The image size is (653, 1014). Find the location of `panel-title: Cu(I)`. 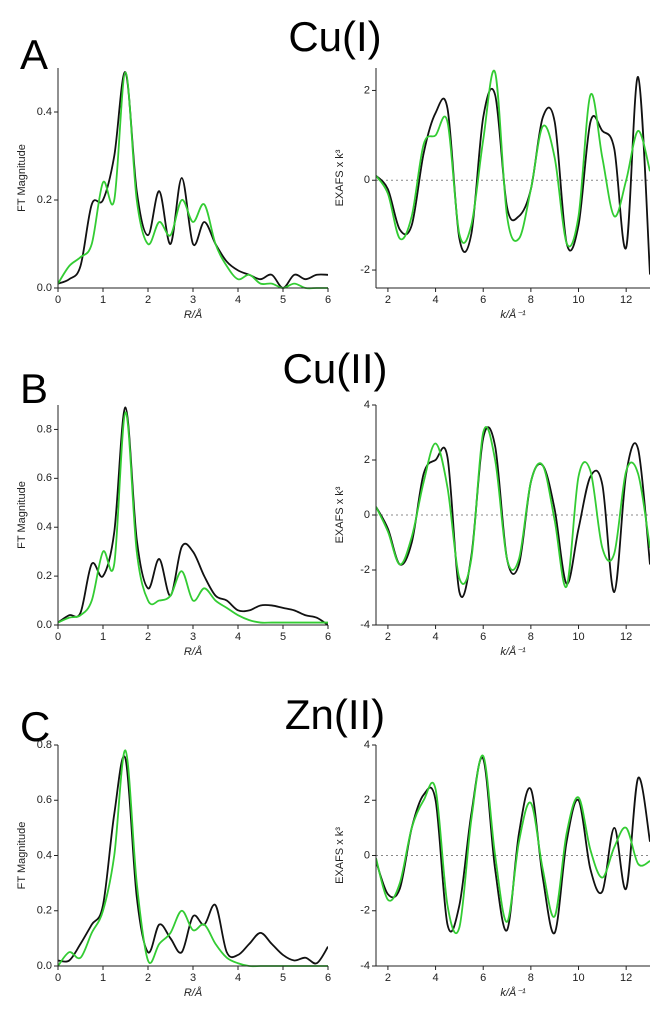

panel-title: Cu(I) is located at coordinates (334, 36).